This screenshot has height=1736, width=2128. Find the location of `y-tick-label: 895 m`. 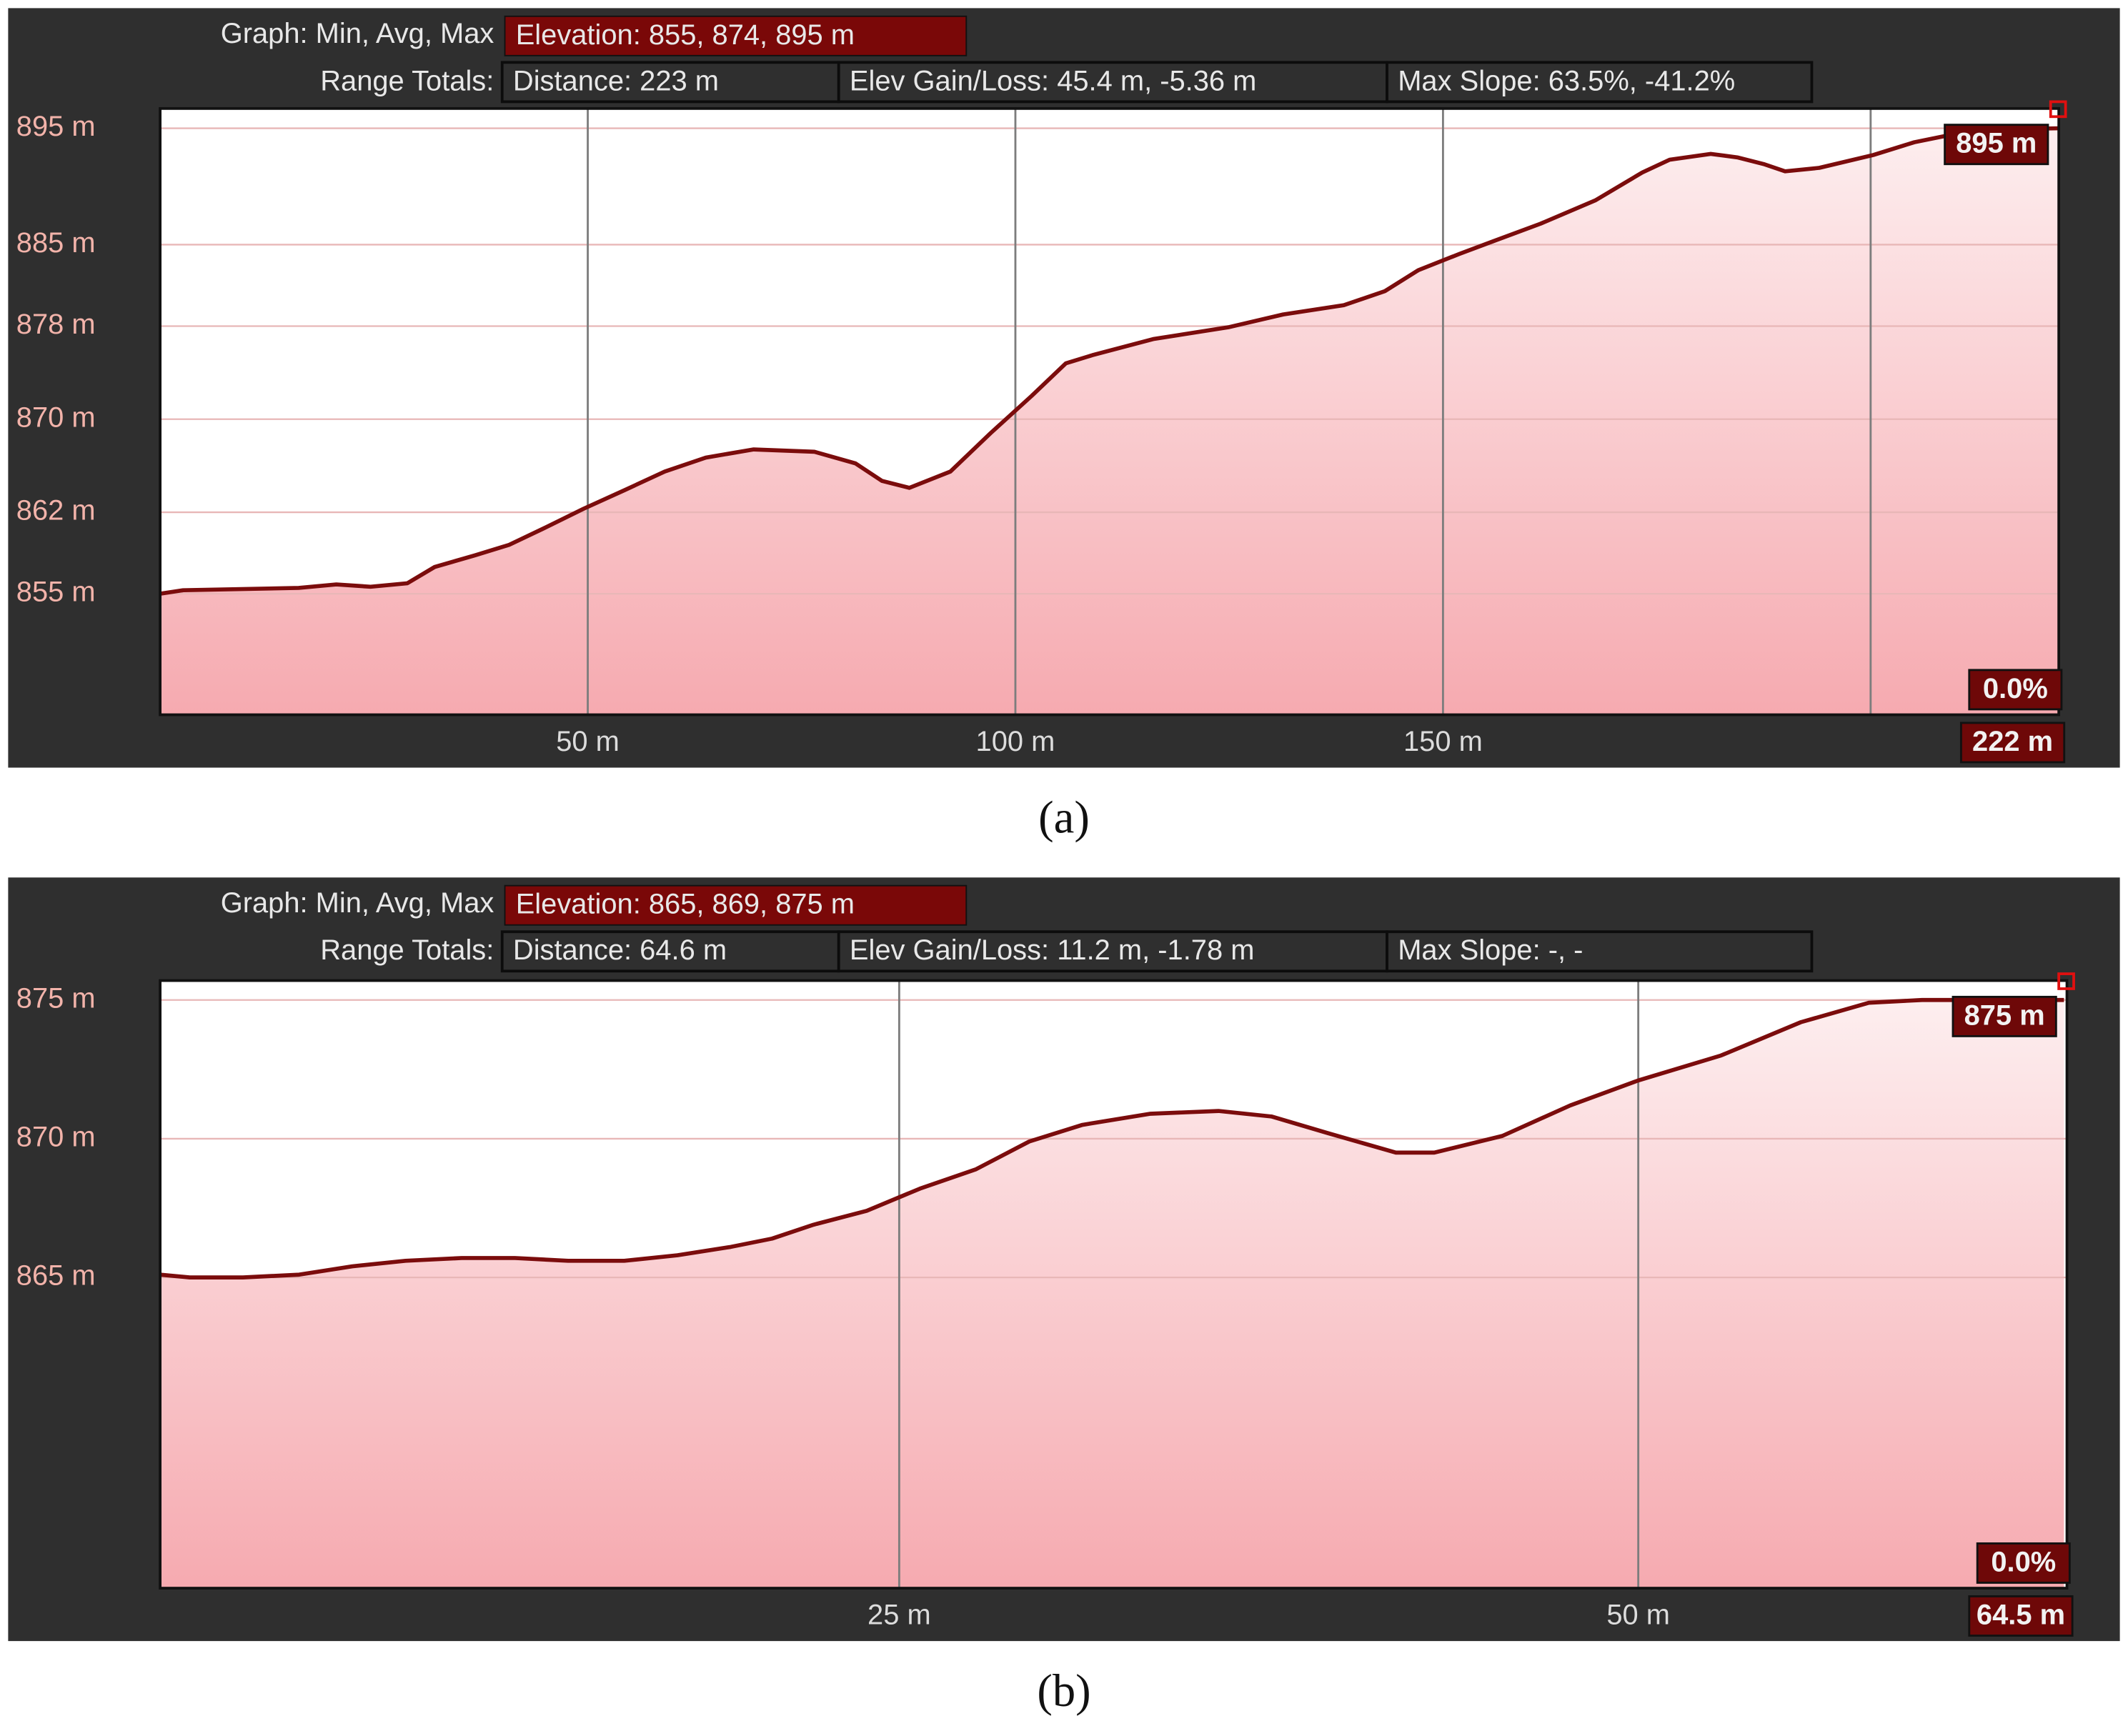

y-tick-label: 895 m is located at coordinates (56, 126).